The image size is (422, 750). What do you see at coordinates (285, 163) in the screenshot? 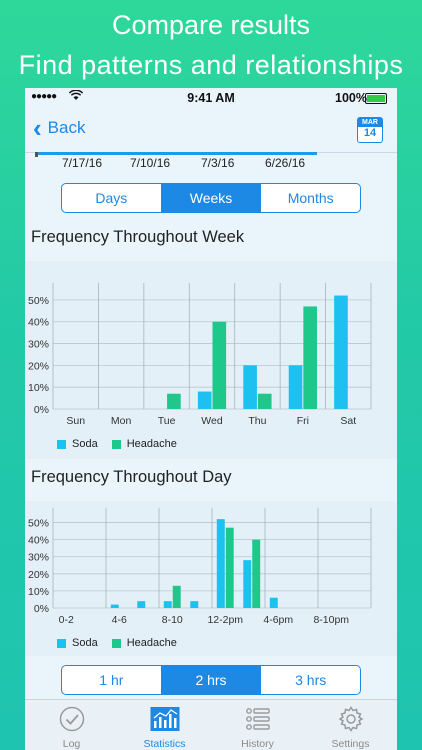
I see `timeline-date: 6/26/16` at bounding box center [285, 163].